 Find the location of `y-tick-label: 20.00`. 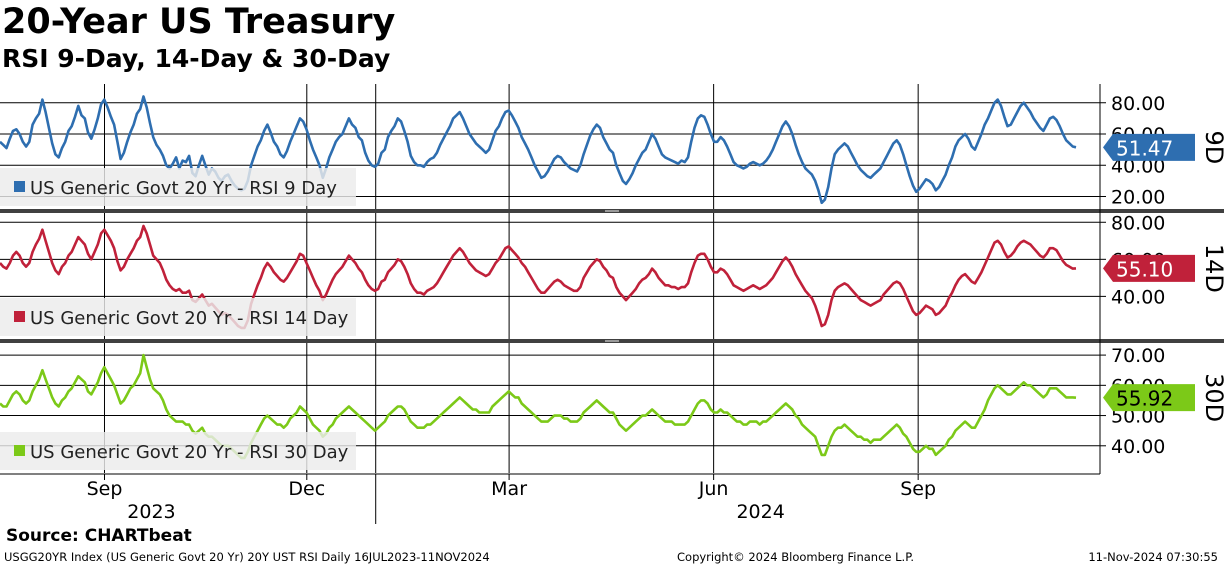

y-tick-label: 20.00 is located at coordinates (1138, 198).